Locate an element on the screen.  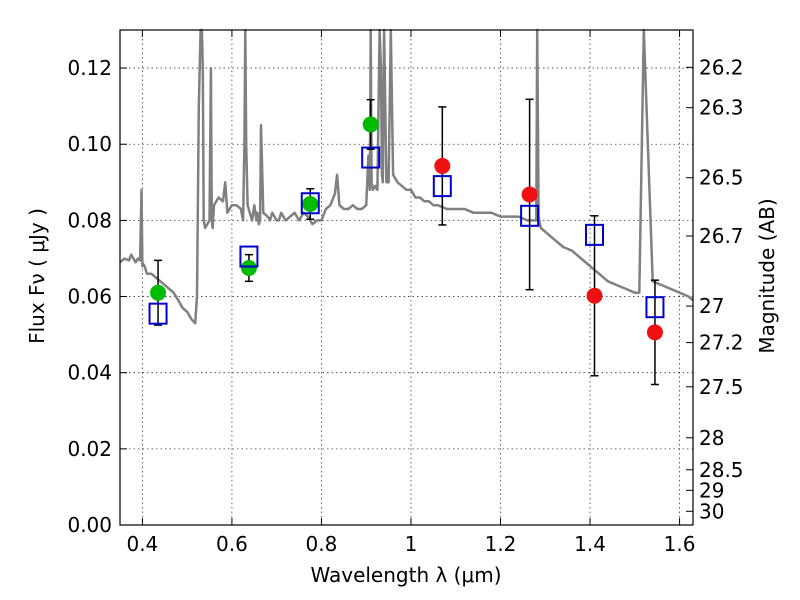
y-tick-label: 0.00 is located at coordinates (89, 525).